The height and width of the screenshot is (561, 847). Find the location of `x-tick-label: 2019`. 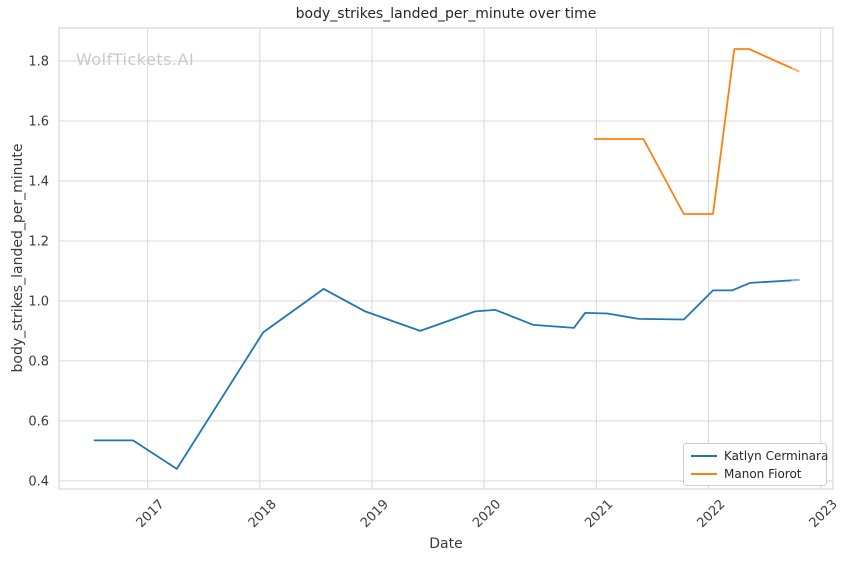

x-tick-label: 2019 is located at coordinates (375, 514).